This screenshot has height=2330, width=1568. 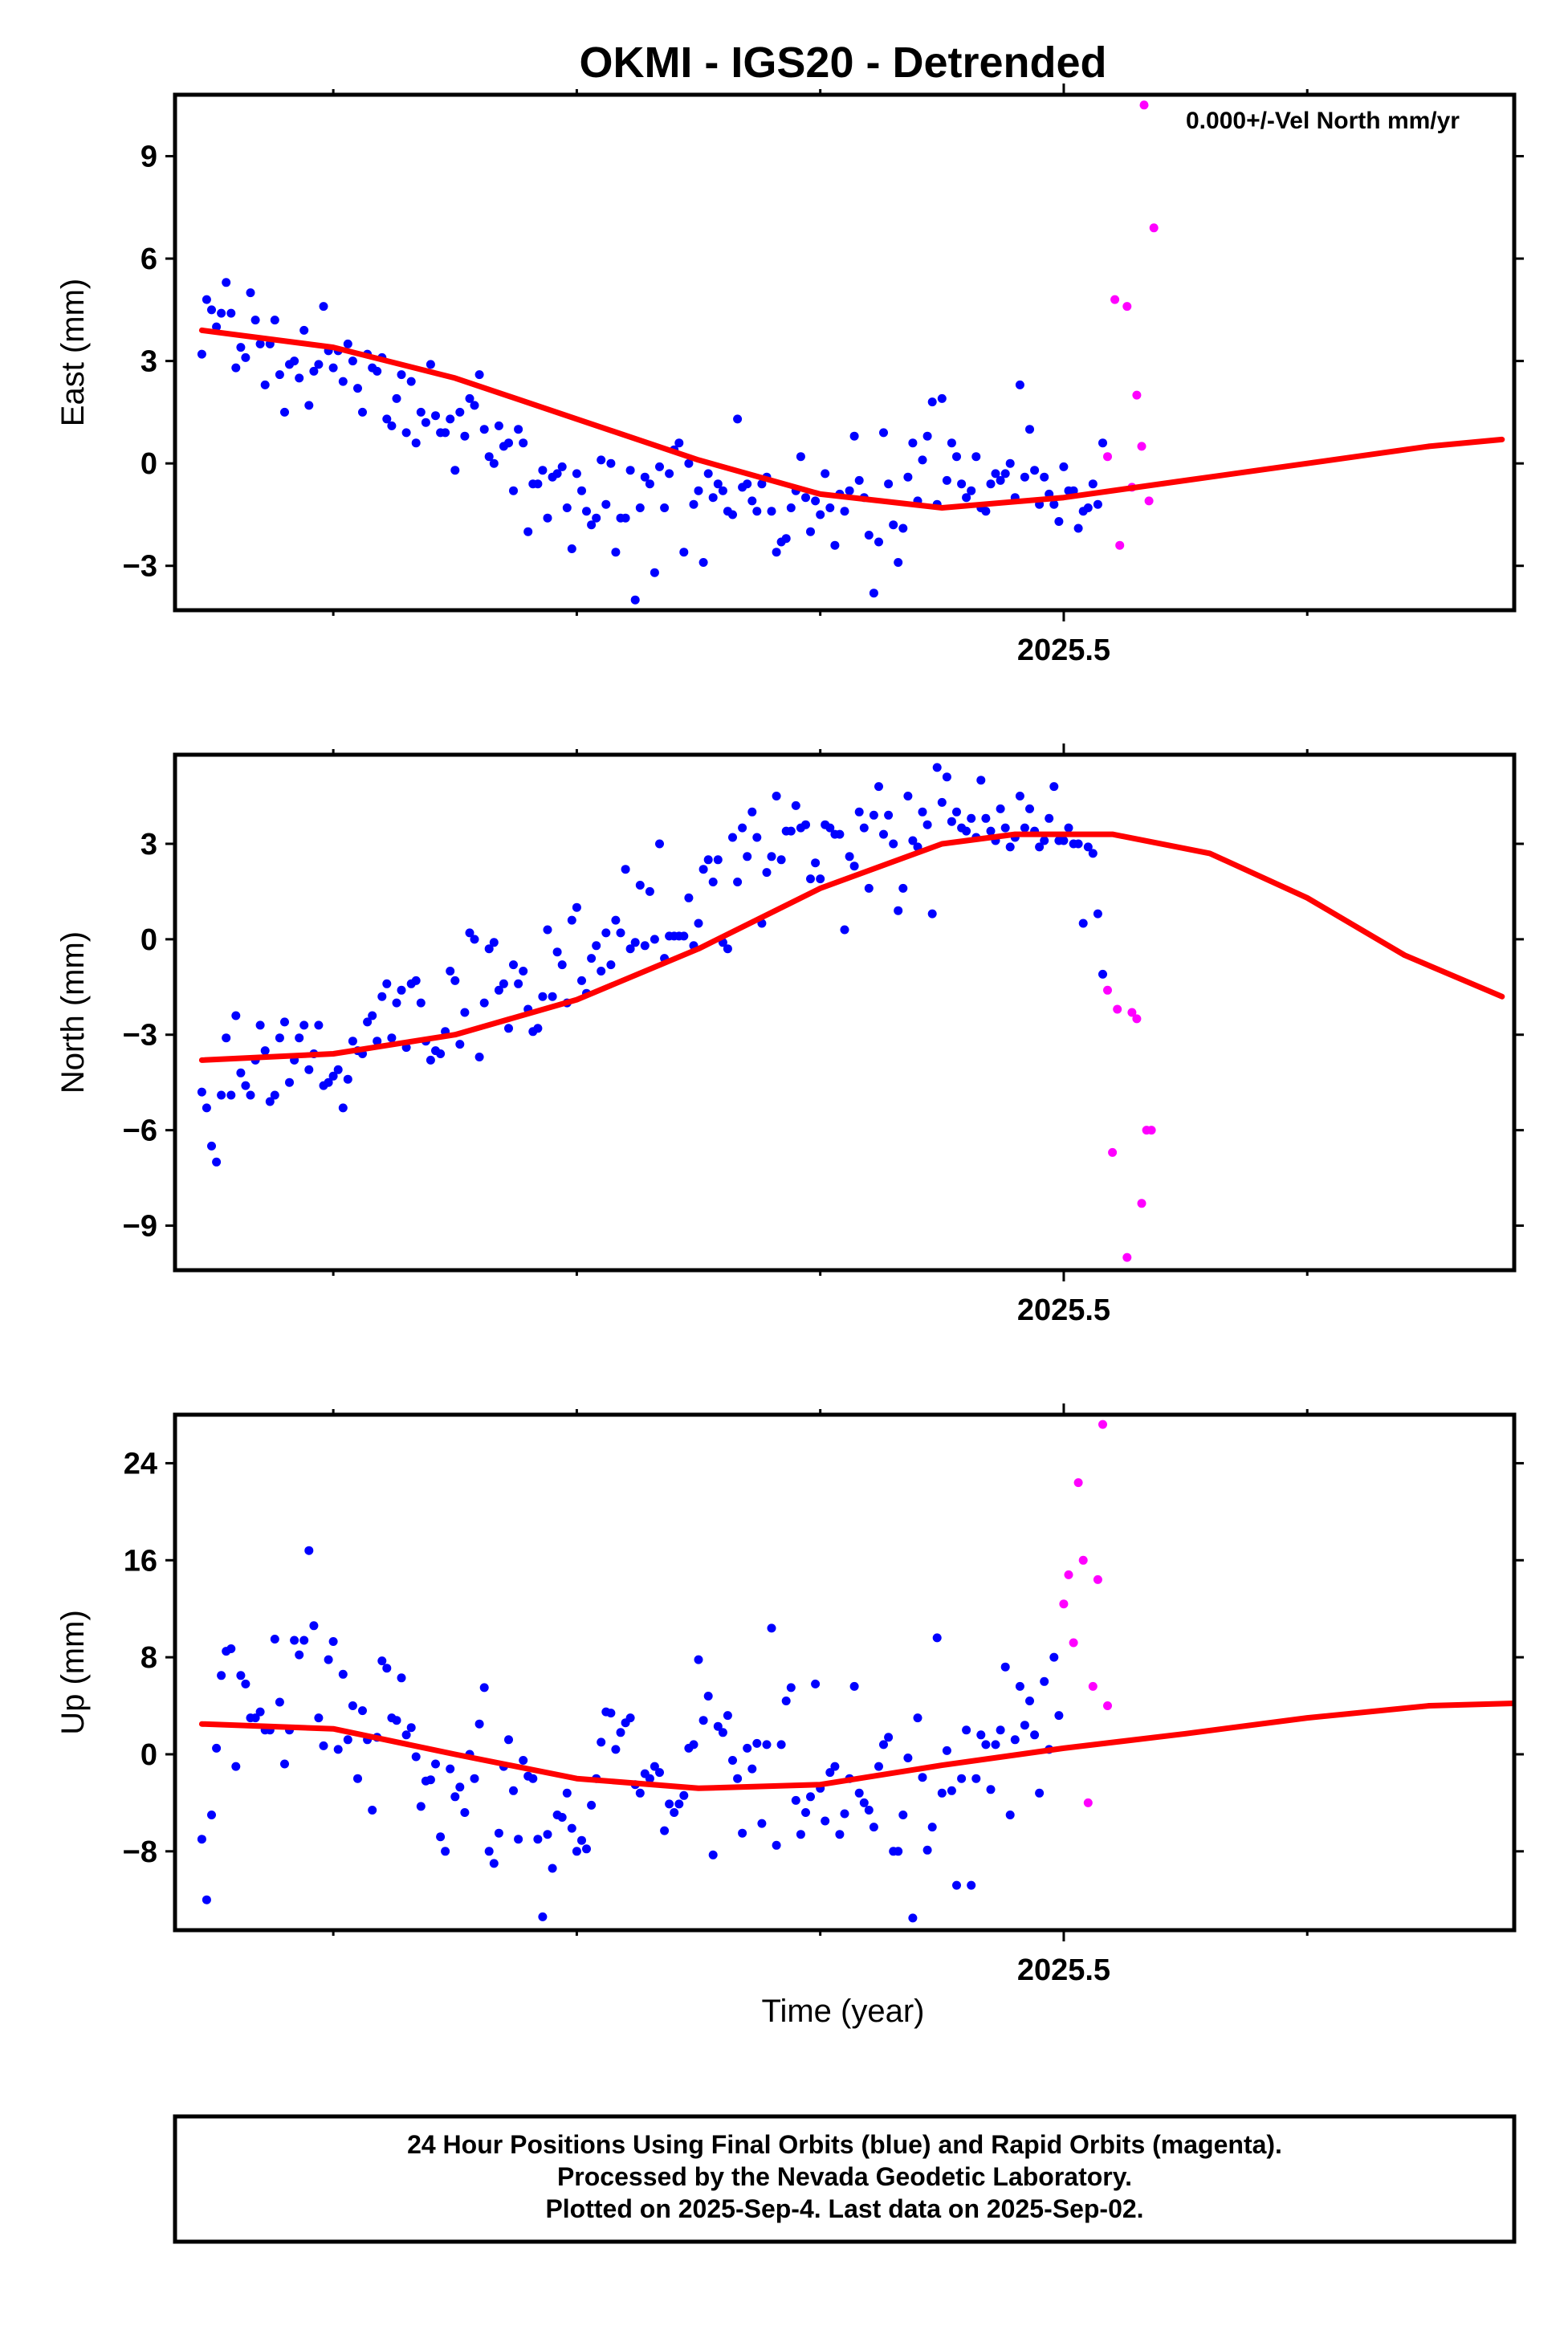 What do you see at coordinates (842, 63) in the screenshot?
I see `chart-title: OKMI - IGS20 - Detrended` at bounding box center [842, 63].